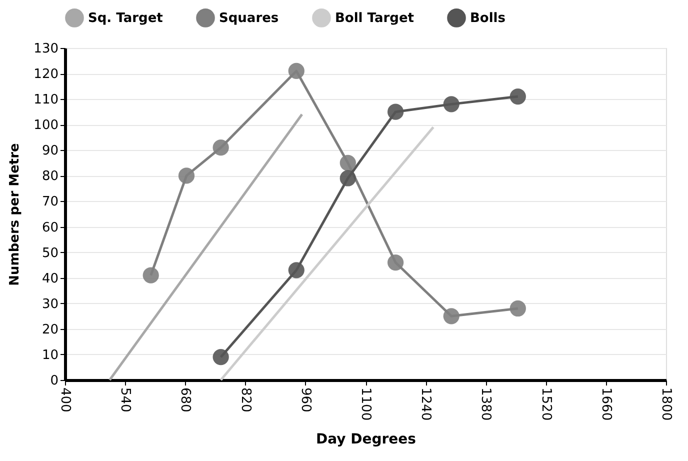 The height and width of the screenshot is (461, 688). I want to click on x-tick-label: 680, so click(185, 400).